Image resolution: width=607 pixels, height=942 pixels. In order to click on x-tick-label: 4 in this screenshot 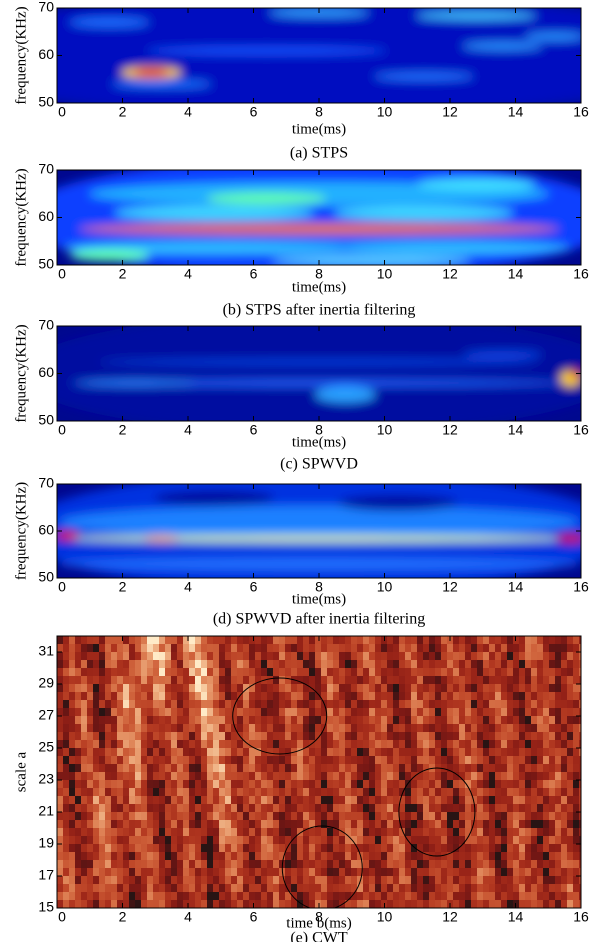, I will do `click(188, 112)`.